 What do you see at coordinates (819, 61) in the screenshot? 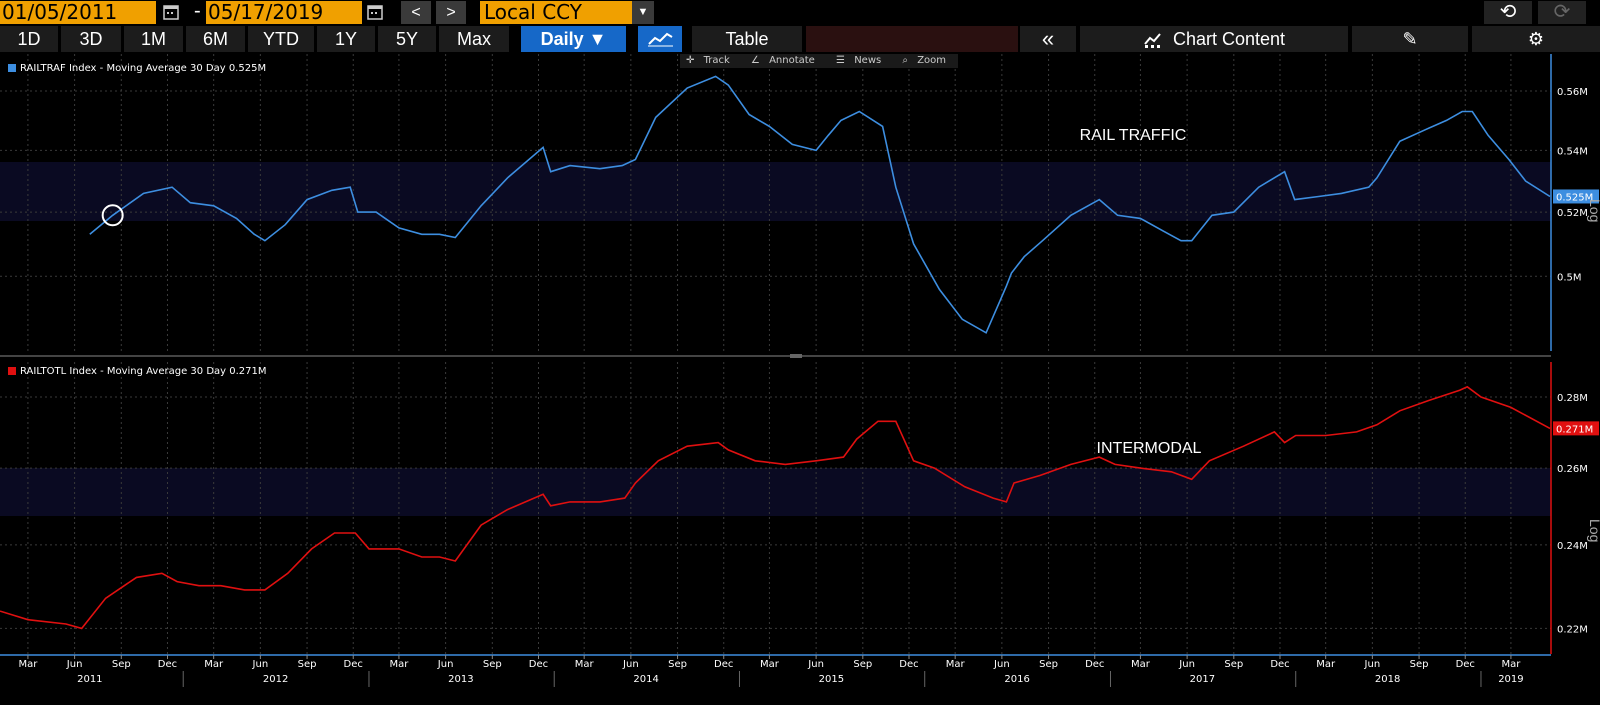
I see `chart-tools-strip: ✛ Track ∠ Annotate ☰ News ⌕ Zoom` at bounding box center [819, 61].